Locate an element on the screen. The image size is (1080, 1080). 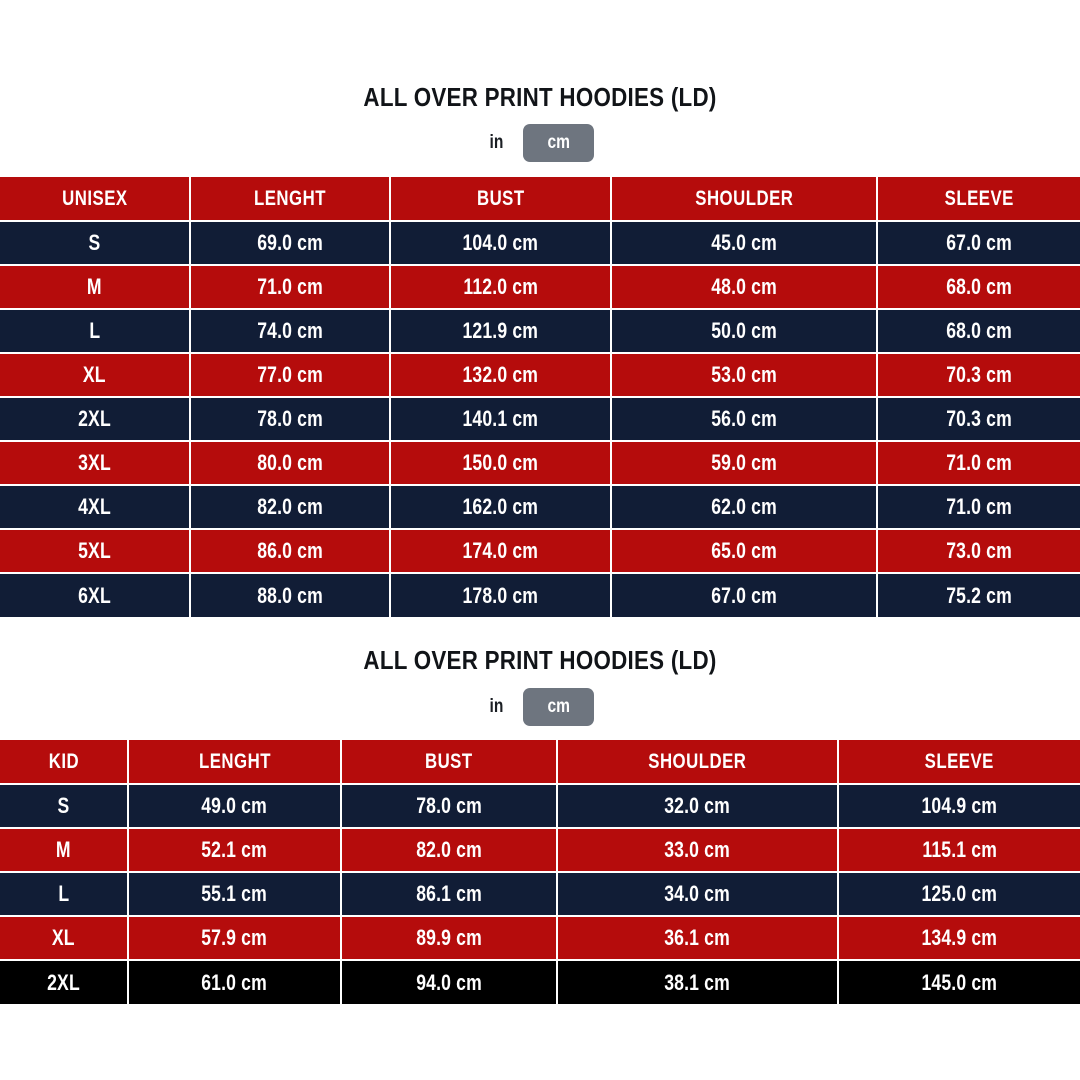
table-row: 5XL 86.0 cm 174.0 cm 65.0 cm 73.0 cm is located at coordinates (540, 551).